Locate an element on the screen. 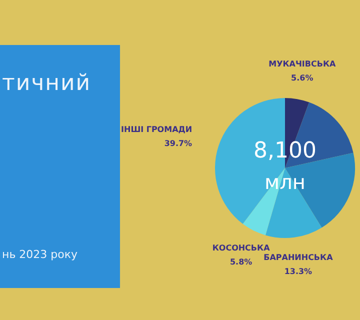  slice-label: КОСОНСЬКА is located at coordinates (241, 248).